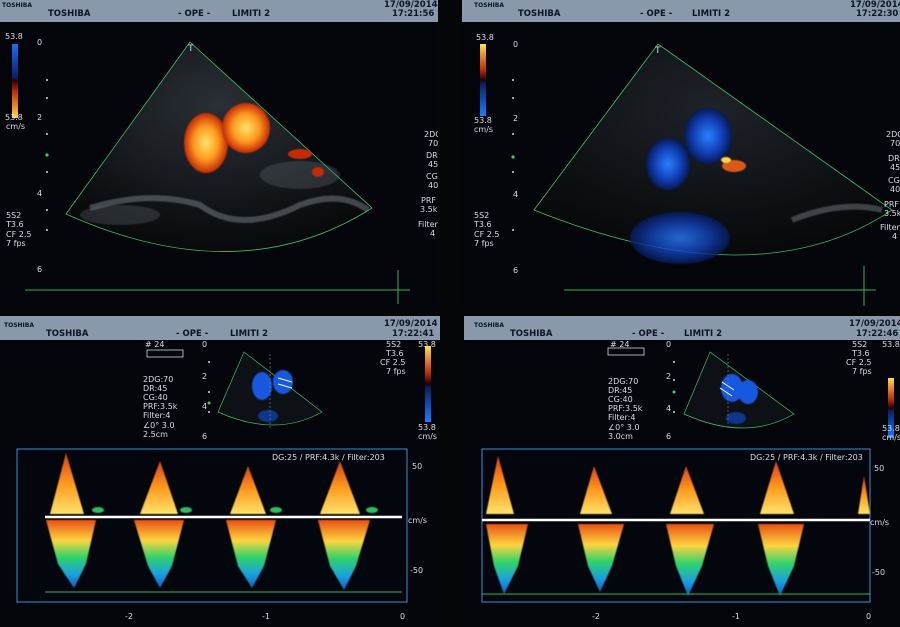 Image resolution: width=900 pixels, height=627 pixels. Describe the element at coordinates (40, 193) in the screenshot. I see `depth-tick: 4` at that location.